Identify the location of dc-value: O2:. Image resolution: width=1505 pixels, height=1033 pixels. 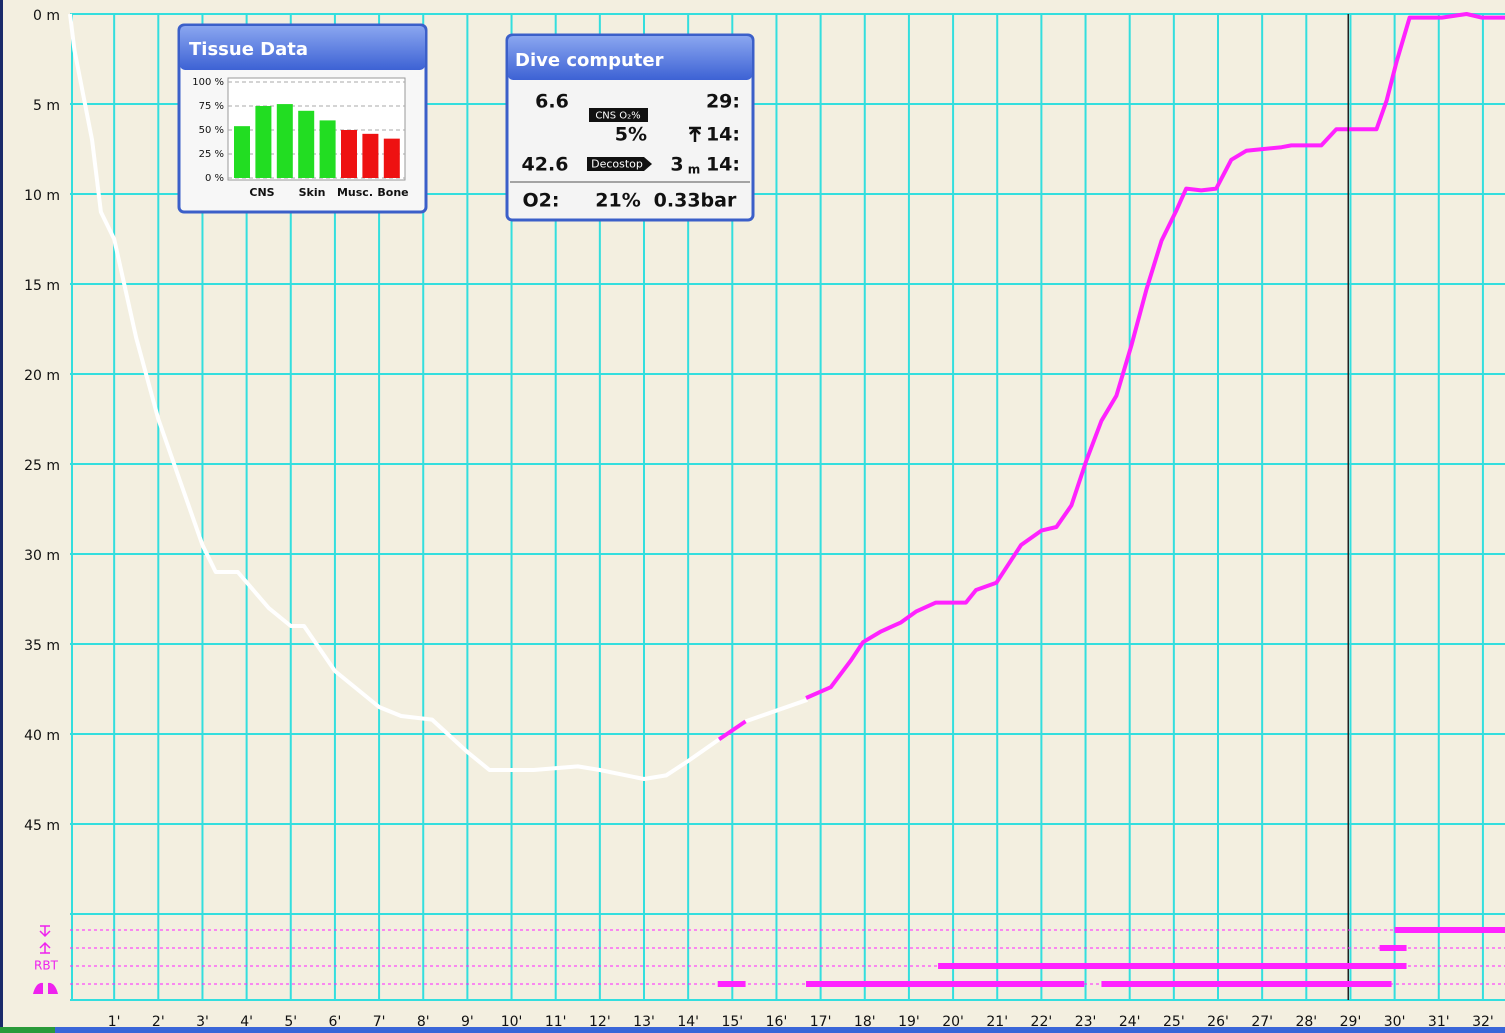
(541, 201).